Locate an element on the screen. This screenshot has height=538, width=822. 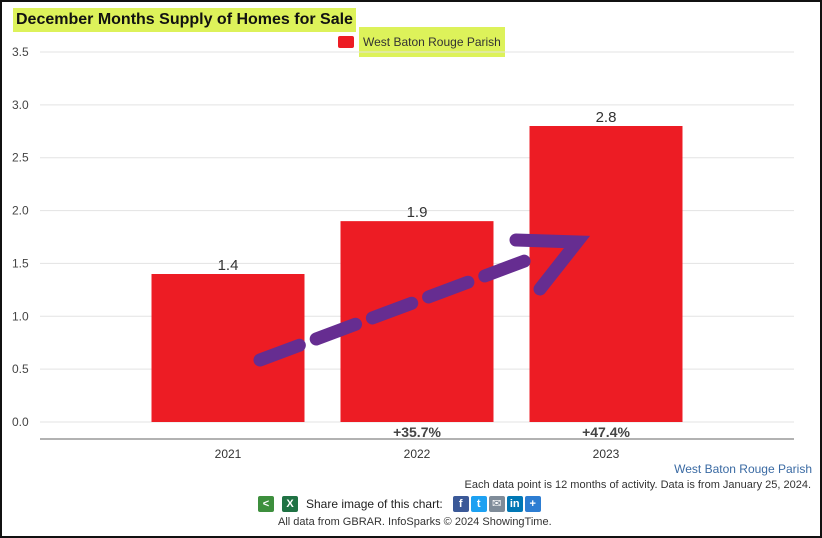
source-label: West Baton Rouge Parish is located at coordinates (743, 469).